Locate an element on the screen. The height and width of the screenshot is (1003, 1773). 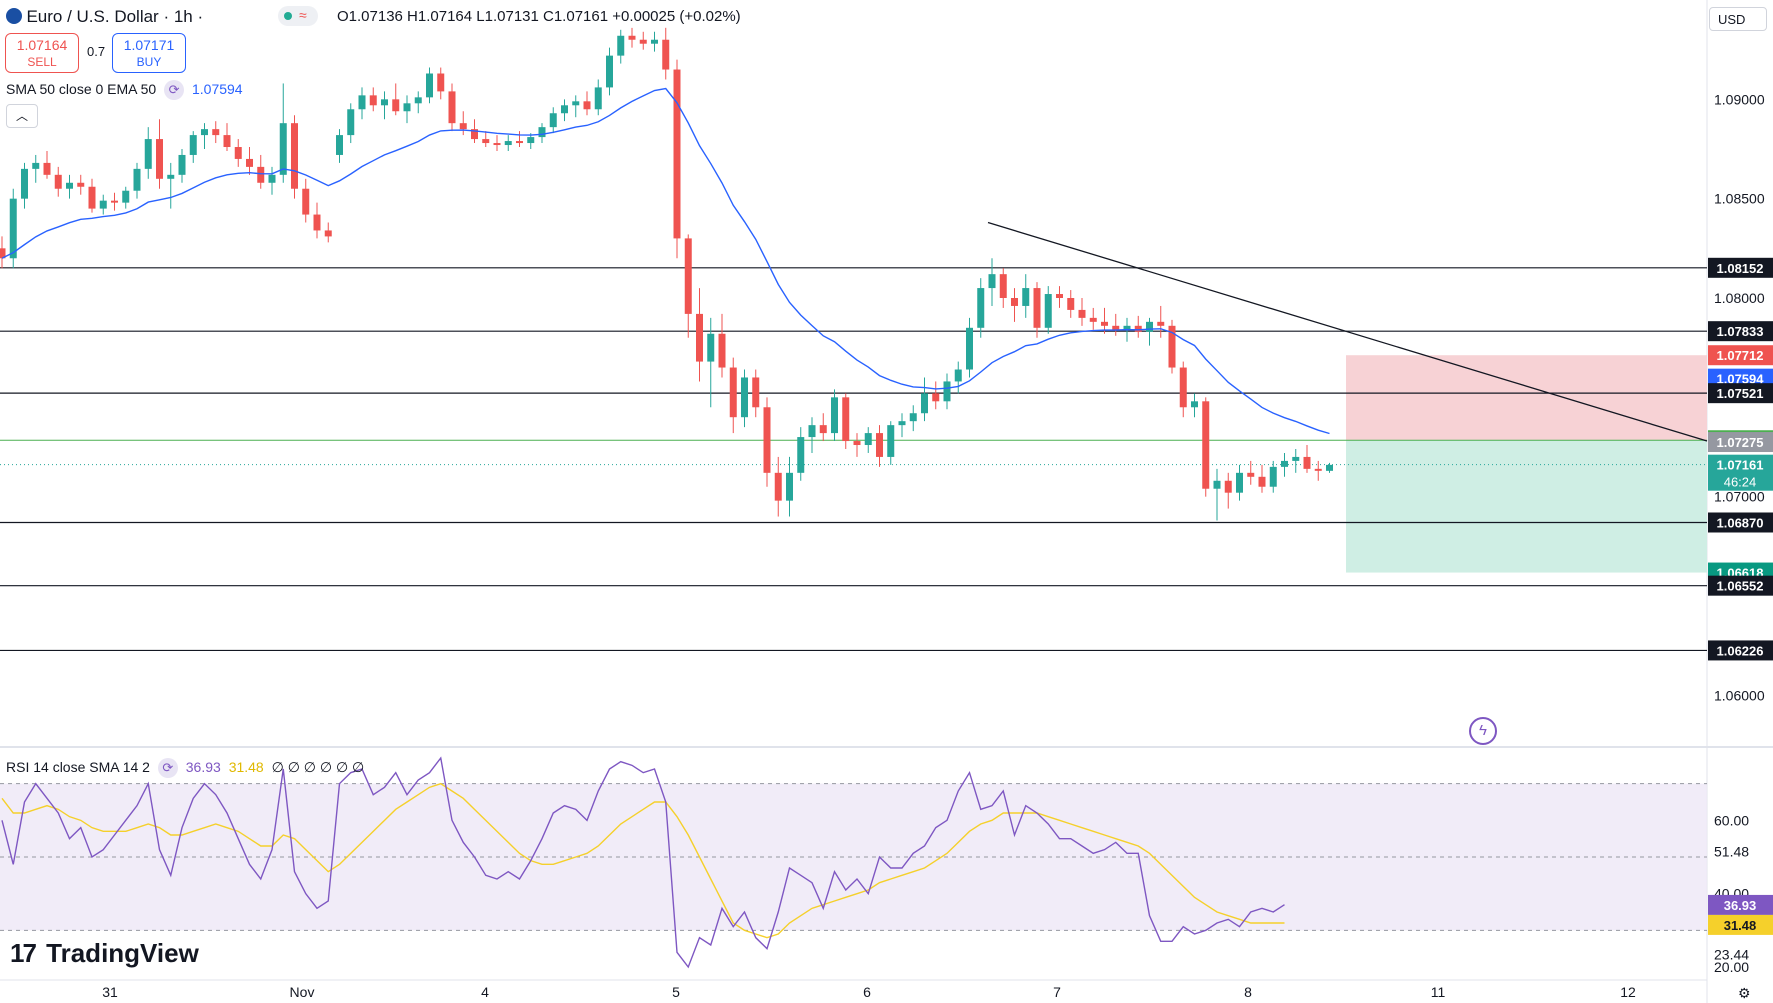
rsi-sma-tag-bg is located at coordinates (1740, 924).